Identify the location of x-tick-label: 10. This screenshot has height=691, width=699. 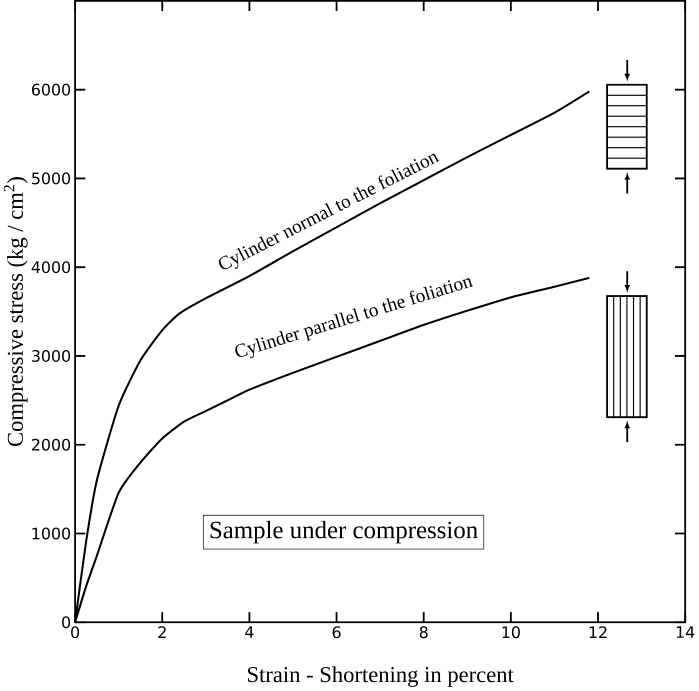
(511, 632).